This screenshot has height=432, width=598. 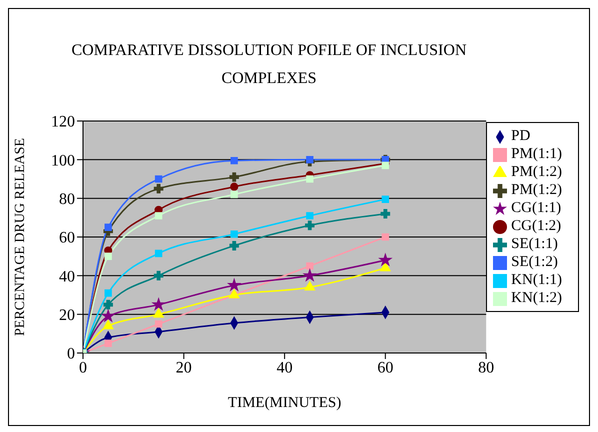 What do you see at coordinates (385, 367) in the screenshot?
I see `x-tick-label: 60` at bounding box center [385, 367].